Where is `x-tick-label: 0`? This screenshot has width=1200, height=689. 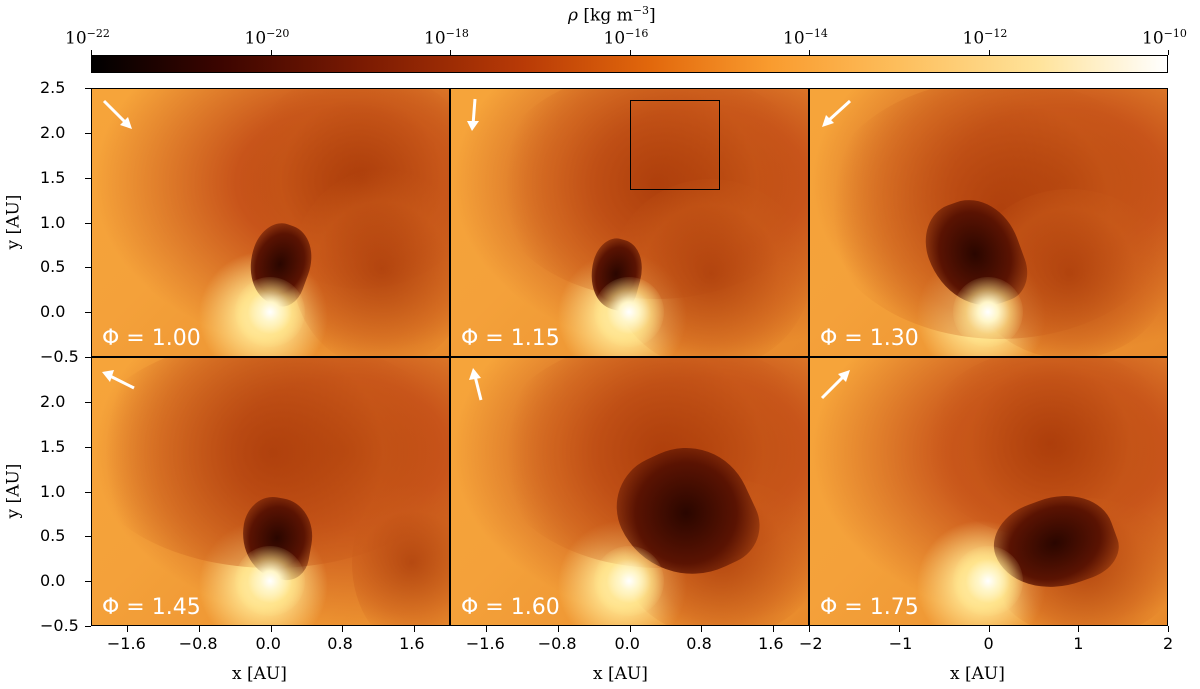 x-tick-label: 0 is located at coordinates (988, 643).